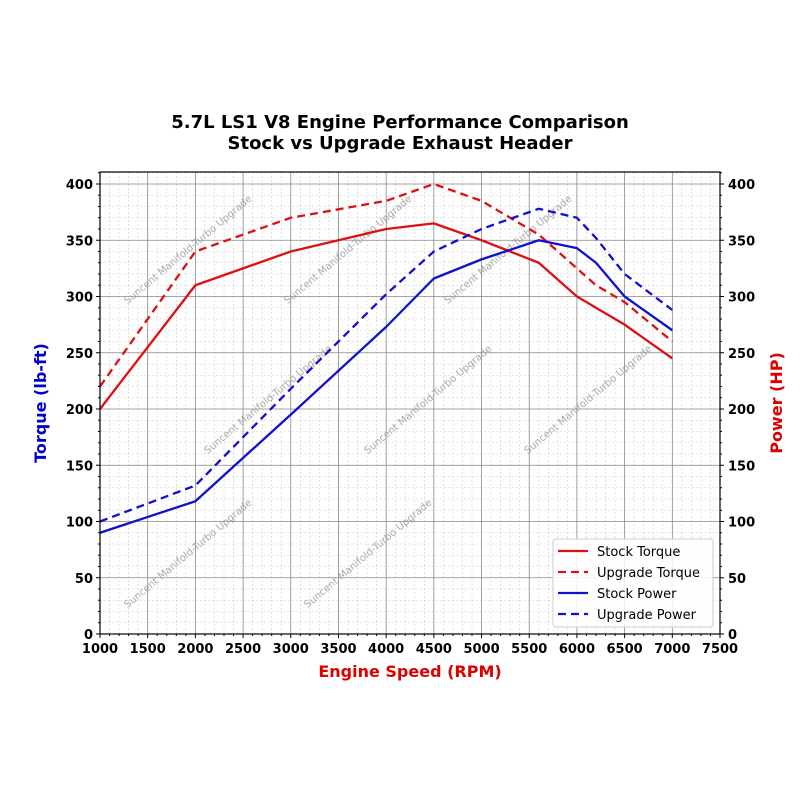  Describe the element at coordinates (647, 615) in the screenshot. I see `legend-label: Upgrade Power` at that location.